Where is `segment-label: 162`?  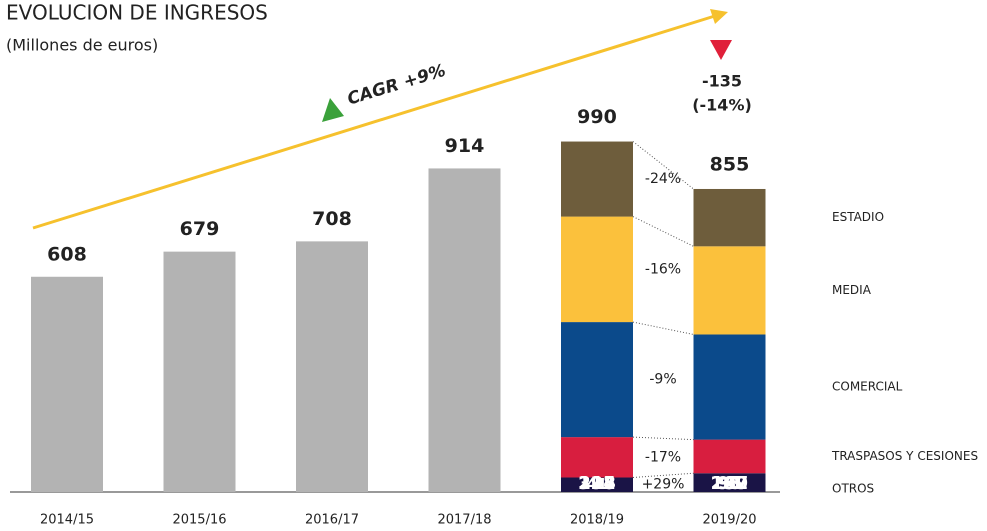
segment-label: 162 is located at coordinates (730, 483).